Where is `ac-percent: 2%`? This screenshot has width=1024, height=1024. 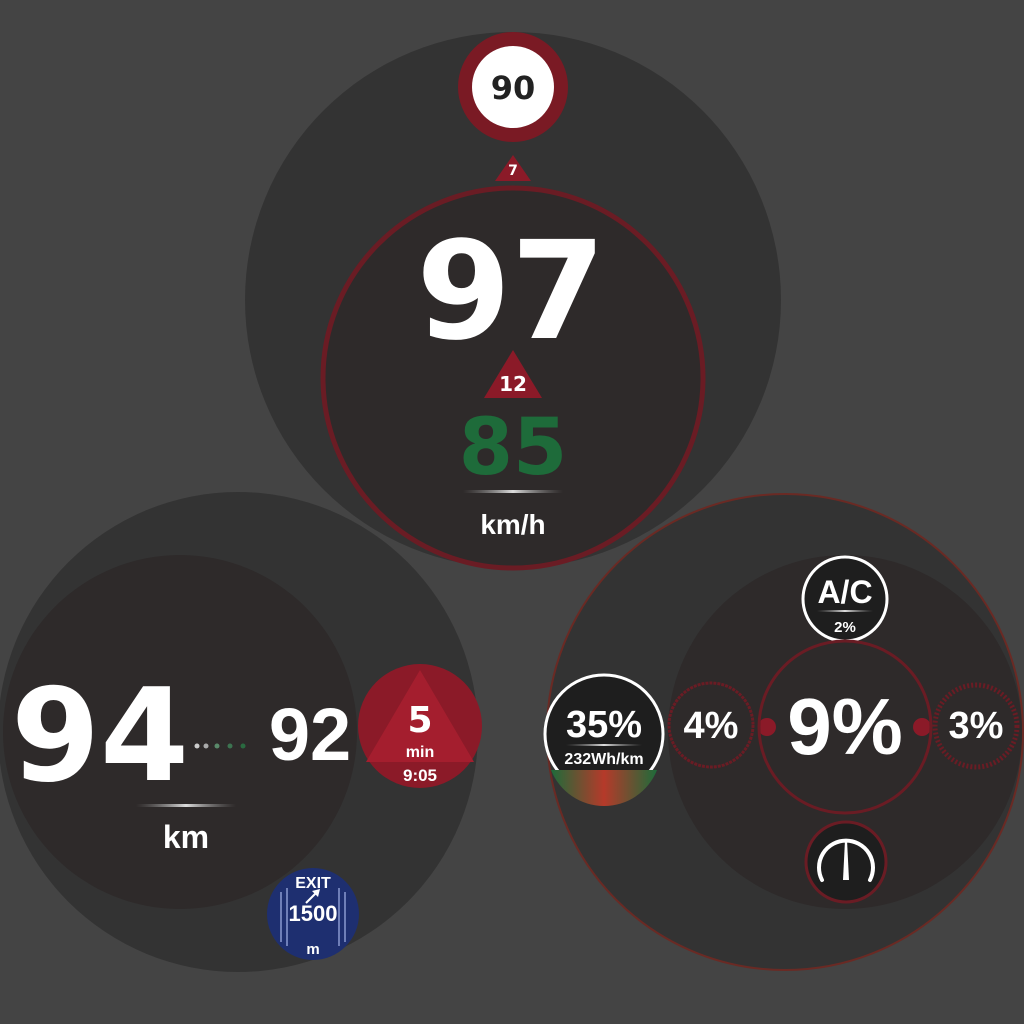 ac-percent: 2% is located at coordinates (845, 627).